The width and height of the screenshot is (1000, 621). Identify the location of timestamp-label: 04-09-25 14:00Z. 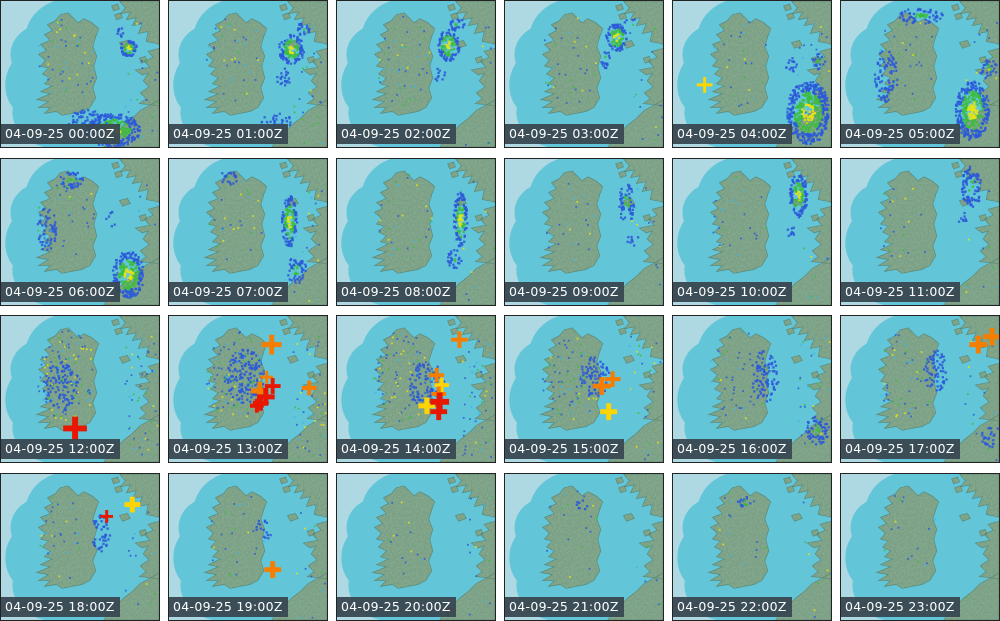
(396, 449).